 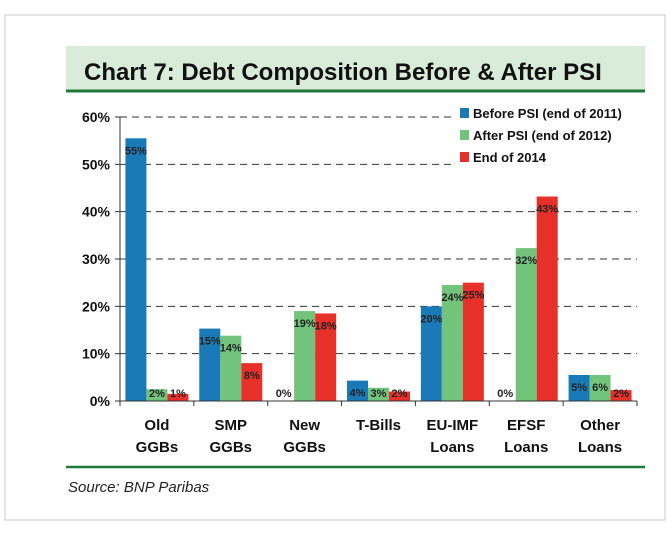 What do you see at coordinates (358, 394) in the screenshot?
I see `data-label: 4%` at bounding box center [358, 394].